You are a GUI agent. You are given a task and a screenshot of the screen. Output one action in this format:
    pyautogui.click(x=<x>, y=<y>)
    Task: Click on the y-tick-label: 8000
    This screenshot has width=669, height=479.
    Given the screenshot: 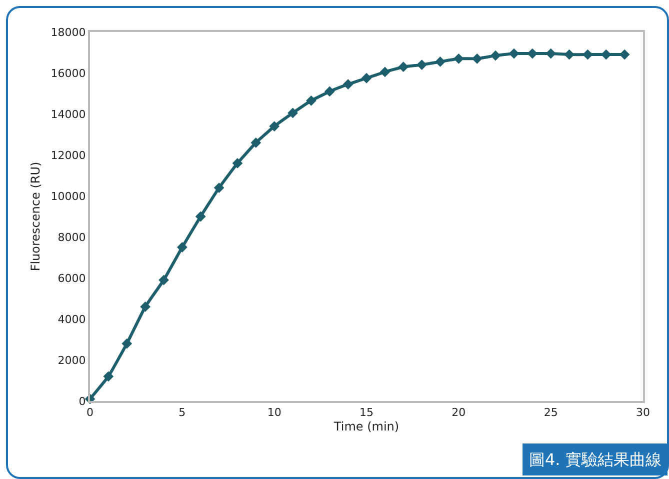 What is the action you would take?
    pyautogui.click(x=72, y=237)
    